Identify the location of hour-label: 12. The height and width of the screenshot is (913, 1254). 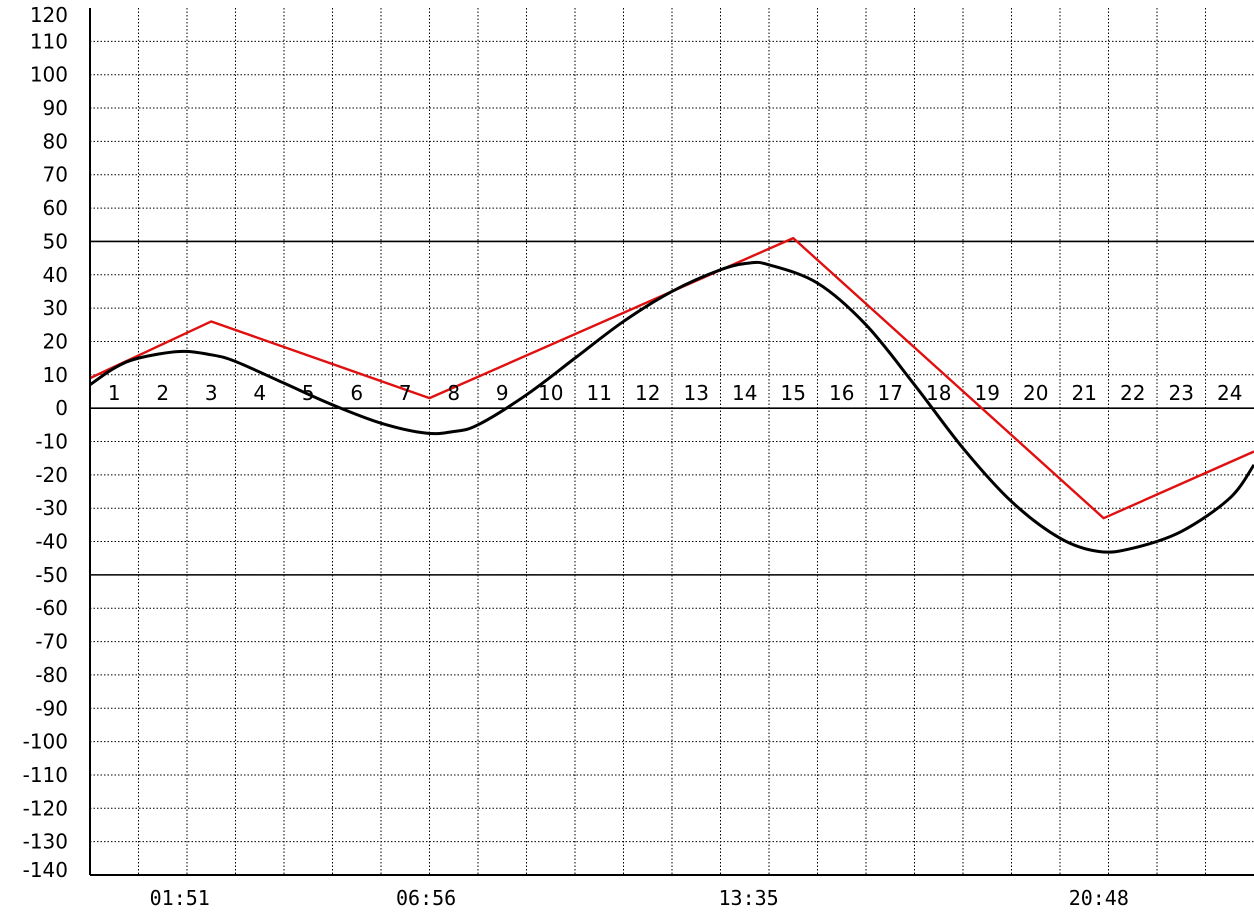
(647, 393).